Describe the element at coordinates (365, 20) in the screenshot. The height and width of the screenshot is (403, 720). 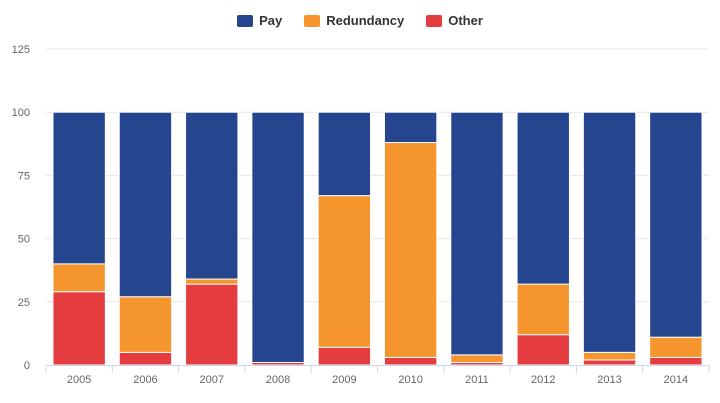
I see `legend-label-redundancy: Redundancy` at that location.